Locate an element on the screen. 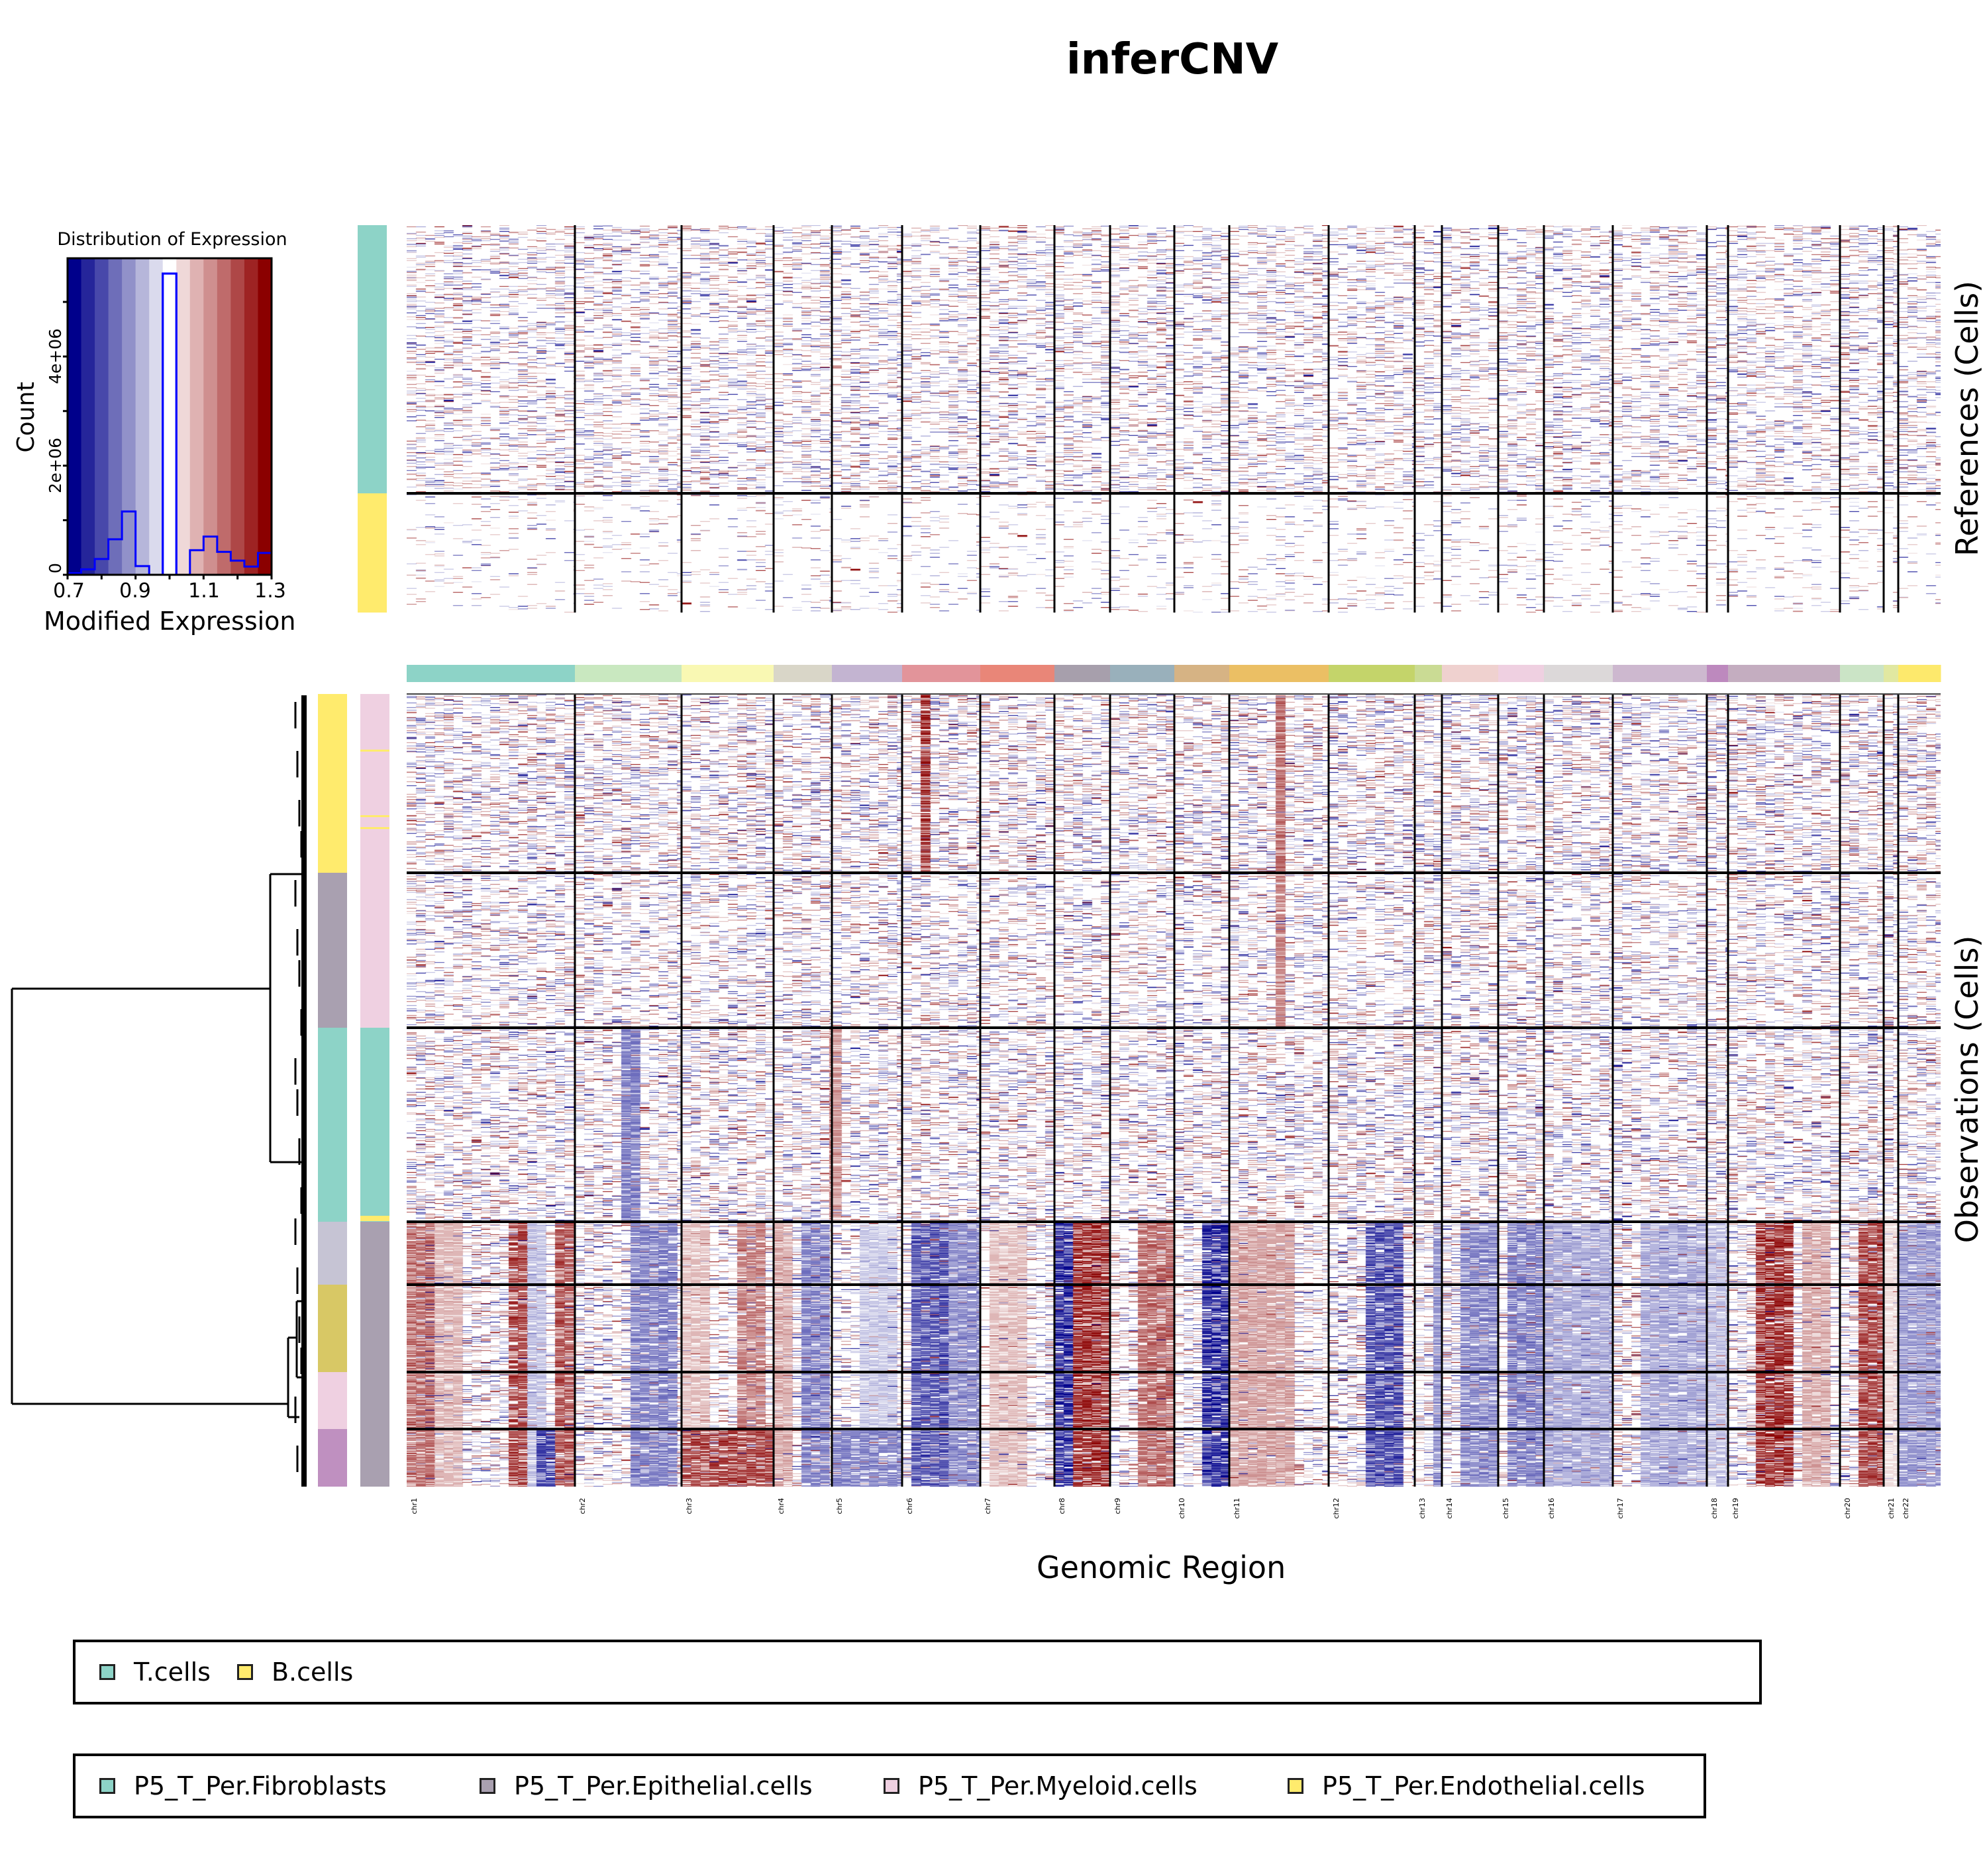 The height and width of the screenshot is (1876, 1987). chromosome-color-chr8 is located at coordinates (1082, 673).